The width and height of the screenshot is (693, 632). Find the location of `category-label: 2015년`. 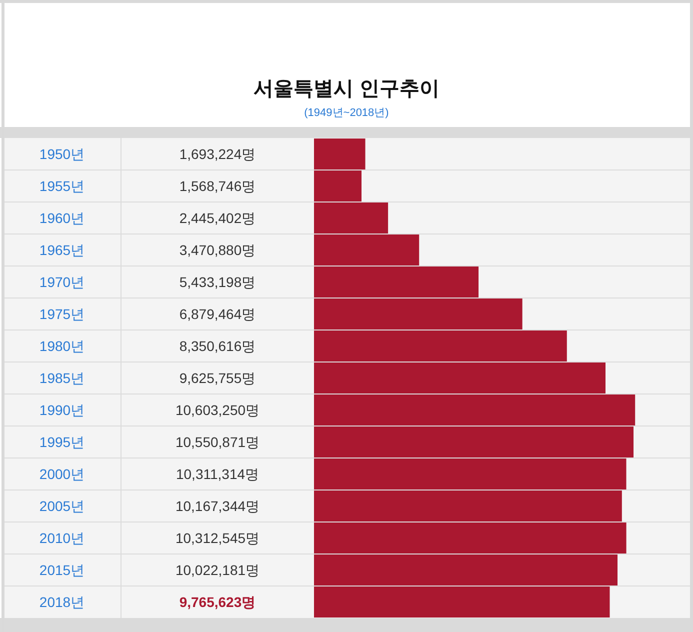

category-label: 2015년 is located at coordinates (62, 570).